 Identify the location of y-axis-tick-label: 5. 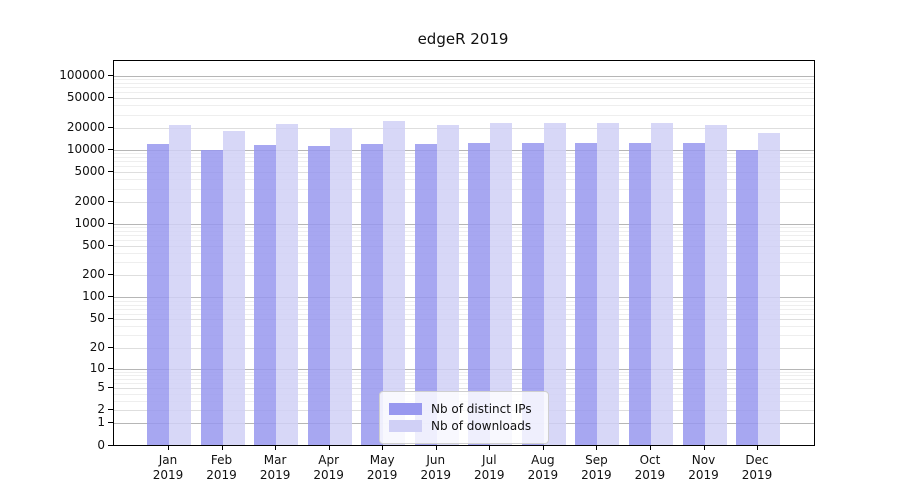
(101, 387).